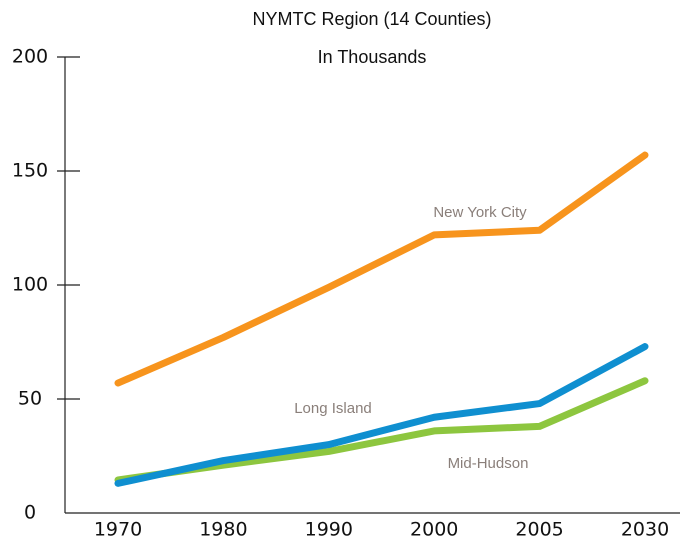 The width and height of the screenshot is (692, 546). Describe the element at coordinates (118, 530) in the screenshot. I see `x-tick-label: 1970` at that location.